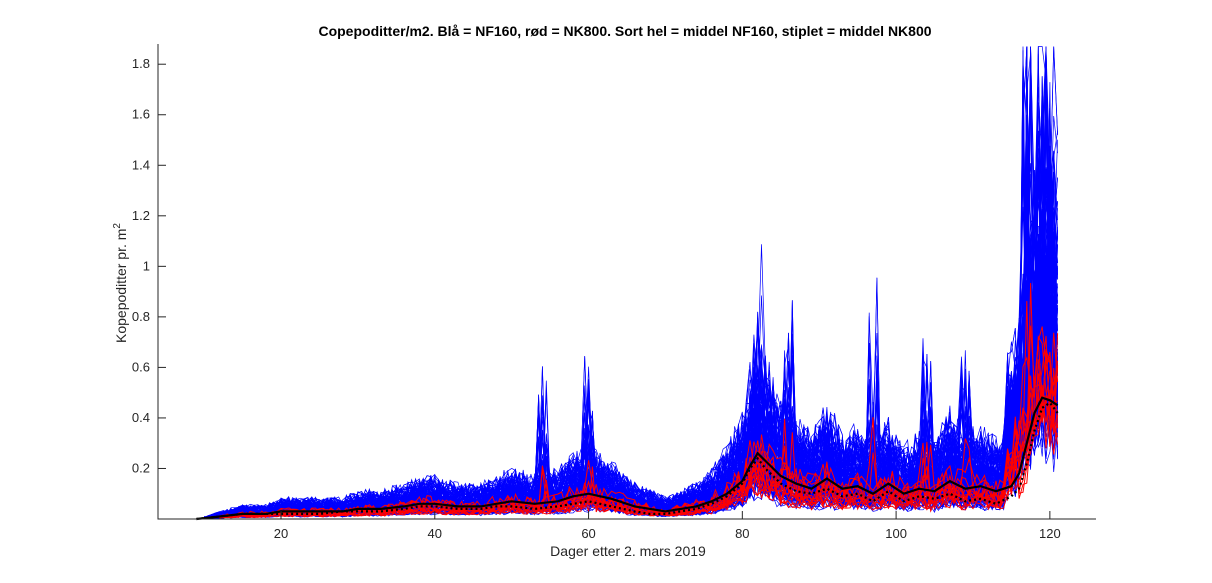  Describe the element at coordinates (627, 461) in the screenshot. I see `mean-nk800-line` at that location.